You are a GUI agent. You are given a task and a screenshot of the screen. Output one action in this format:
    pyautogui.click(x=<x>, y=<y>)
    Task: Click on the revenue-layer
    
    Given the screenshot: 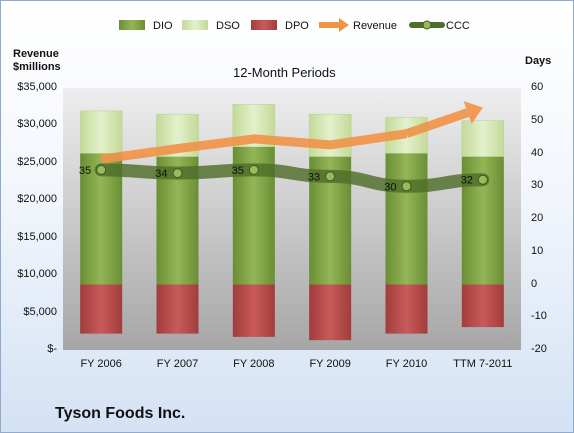 What is the action you would take?
    pyautogui.click(x=291, y=132)
    